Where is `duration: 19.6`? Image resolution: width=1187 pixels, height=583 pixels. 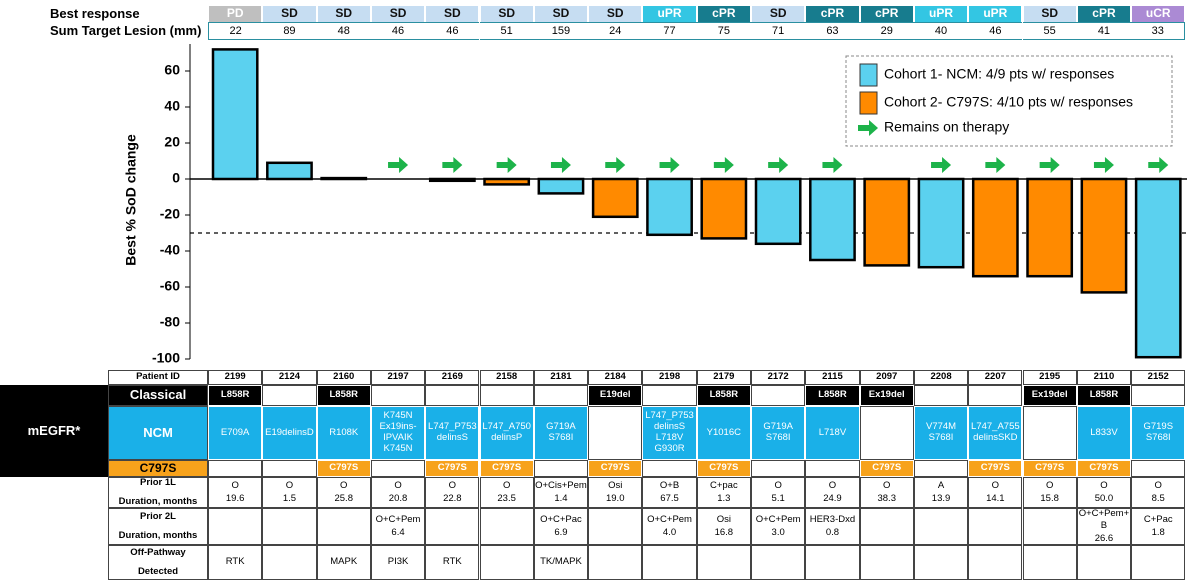
duration: 19.6 is located at coordinates (235, 498).